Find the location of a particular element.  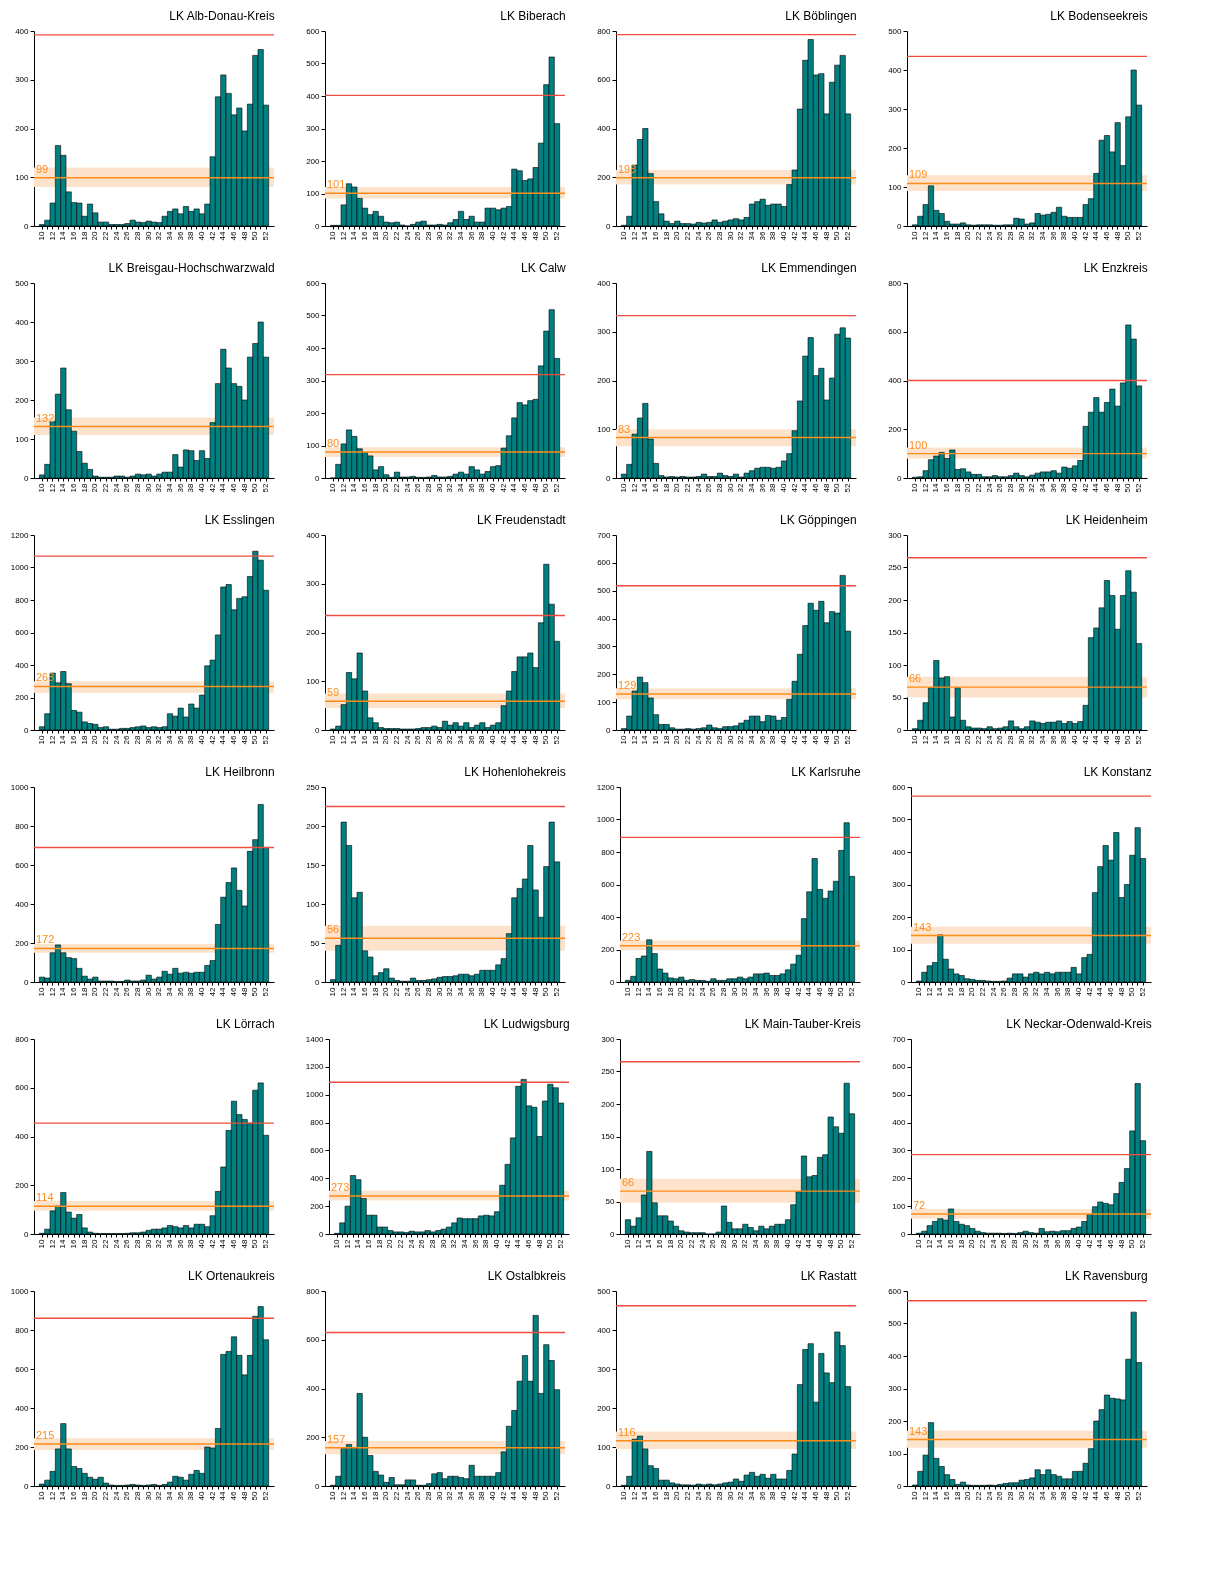

ref-line-label: 215 is located at coordinates (45, 1435).